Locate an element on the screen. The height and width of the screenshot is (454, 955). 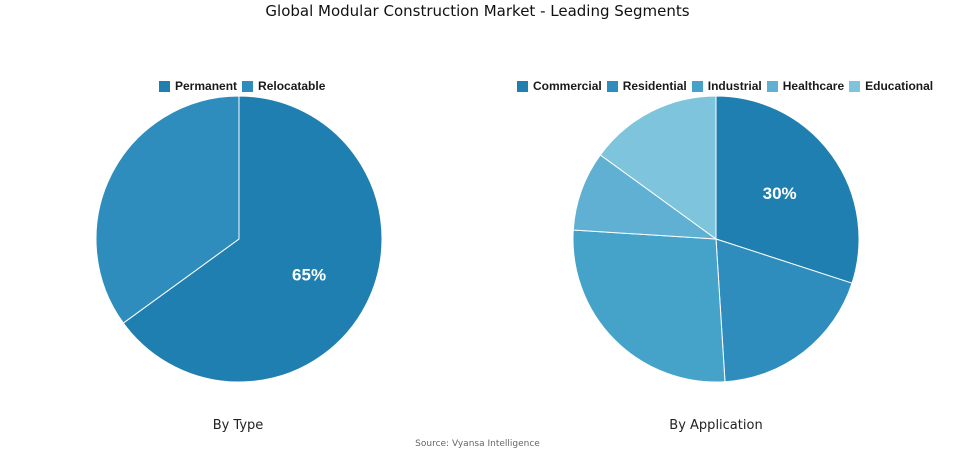
legend-label: Industrial is located at coordinates (734, 86).